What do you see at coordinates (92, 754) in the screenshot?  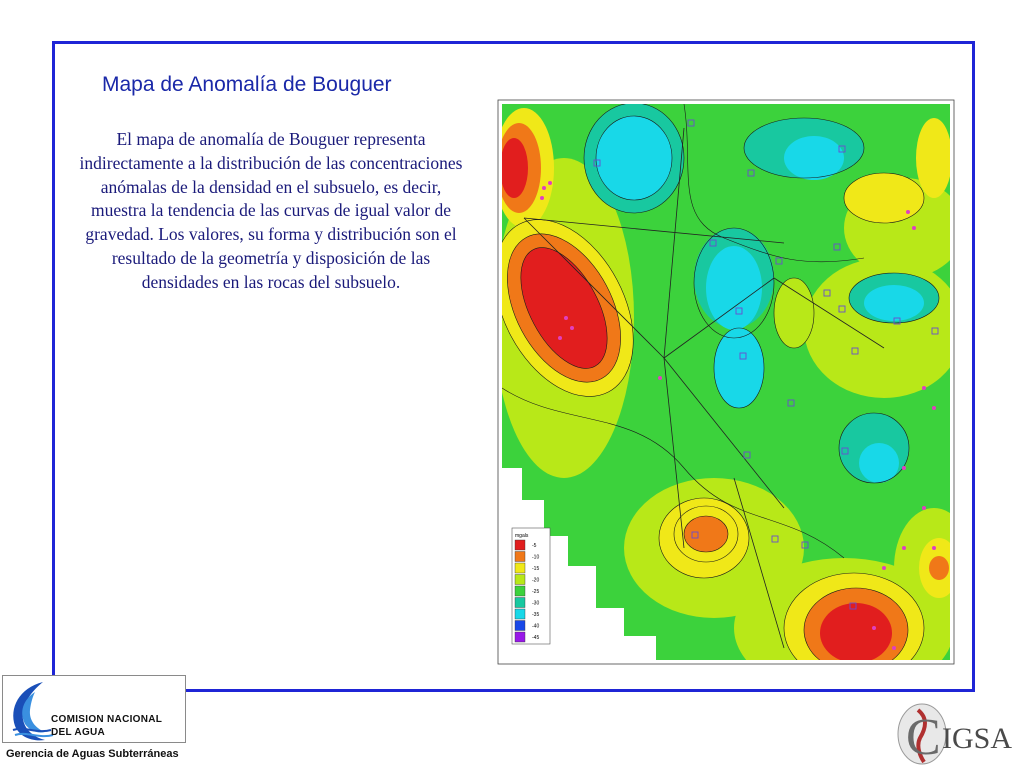 I see `cna-subtitle: Gerencia de Aguas Subterráneas` at bounding box center [92, 754].